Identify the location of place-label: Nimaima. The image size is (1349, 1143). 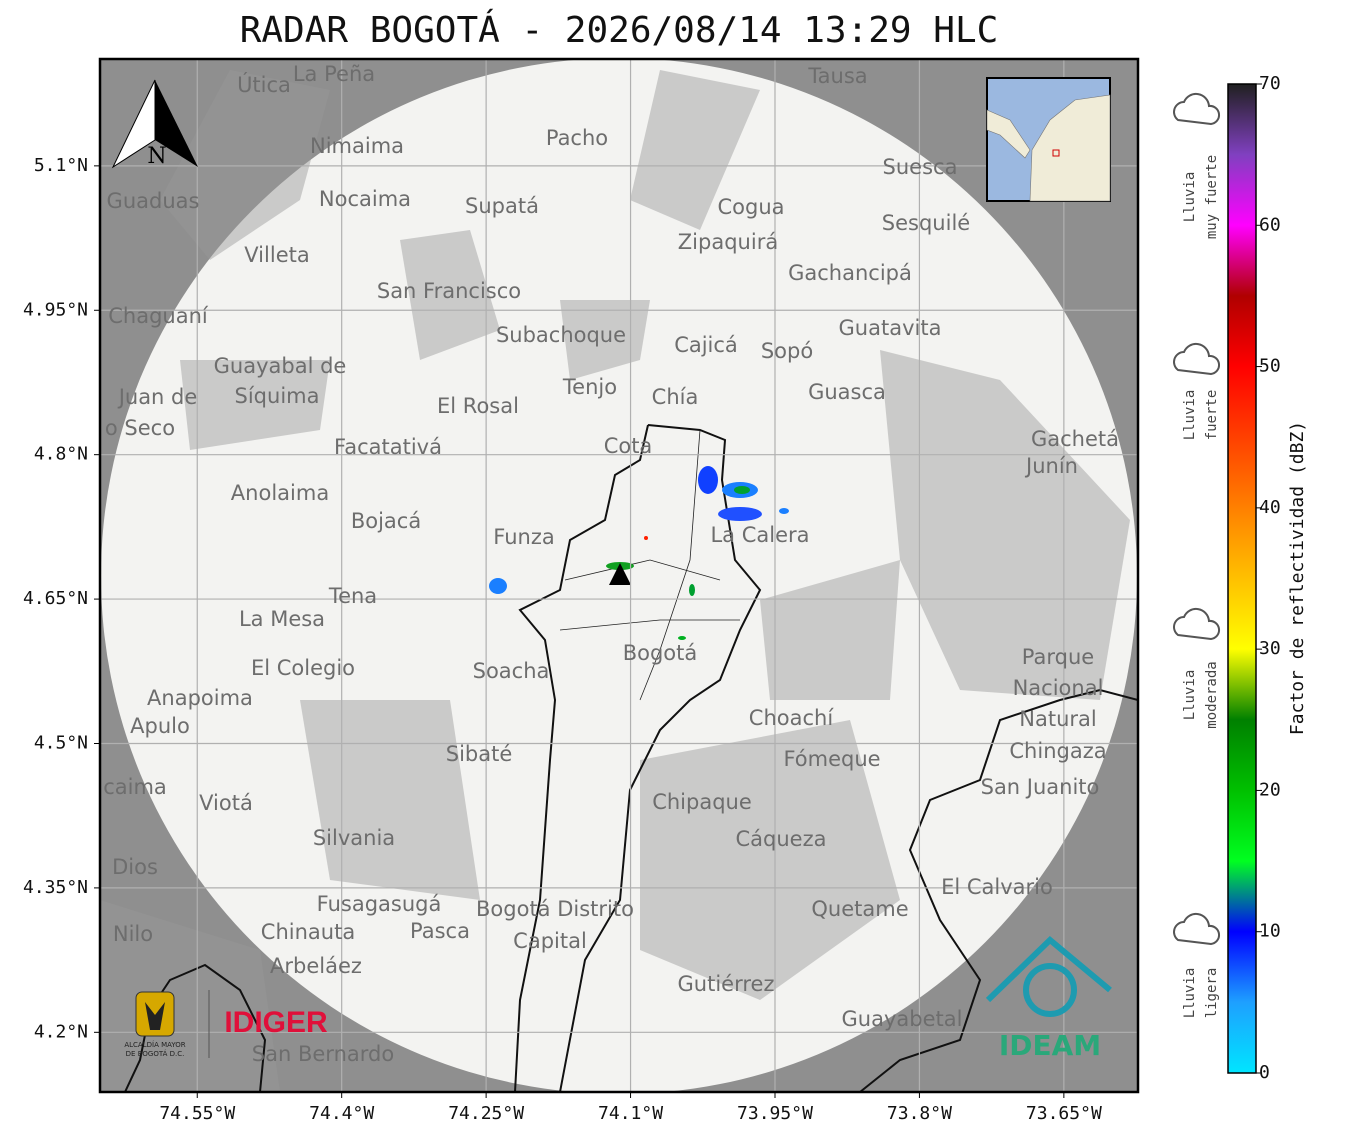
(357, 146).